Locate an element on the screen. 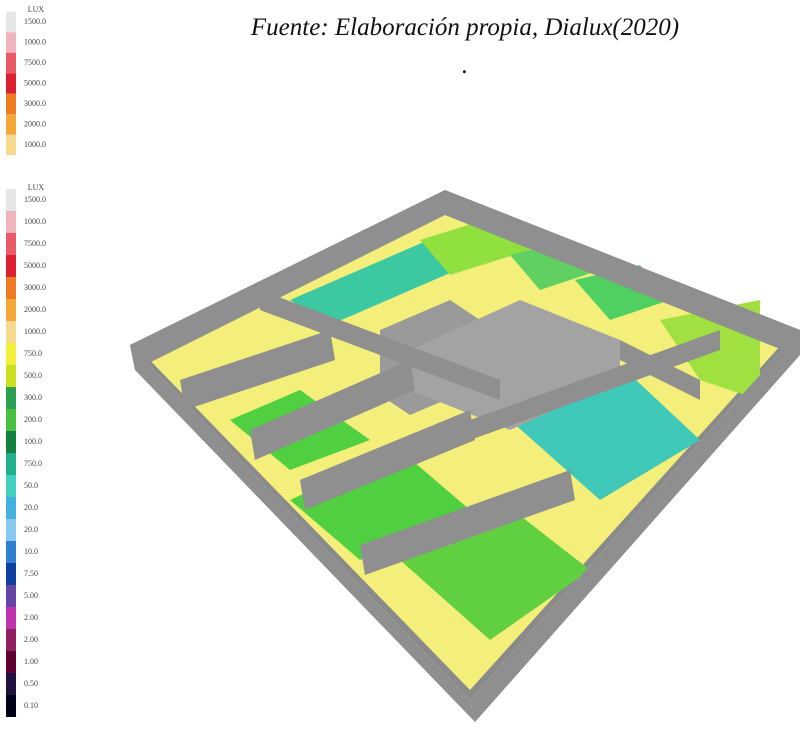 The height and width of the screenshot is (731, 805). legend-label: 300.0 is located at coordinates (33, 397).